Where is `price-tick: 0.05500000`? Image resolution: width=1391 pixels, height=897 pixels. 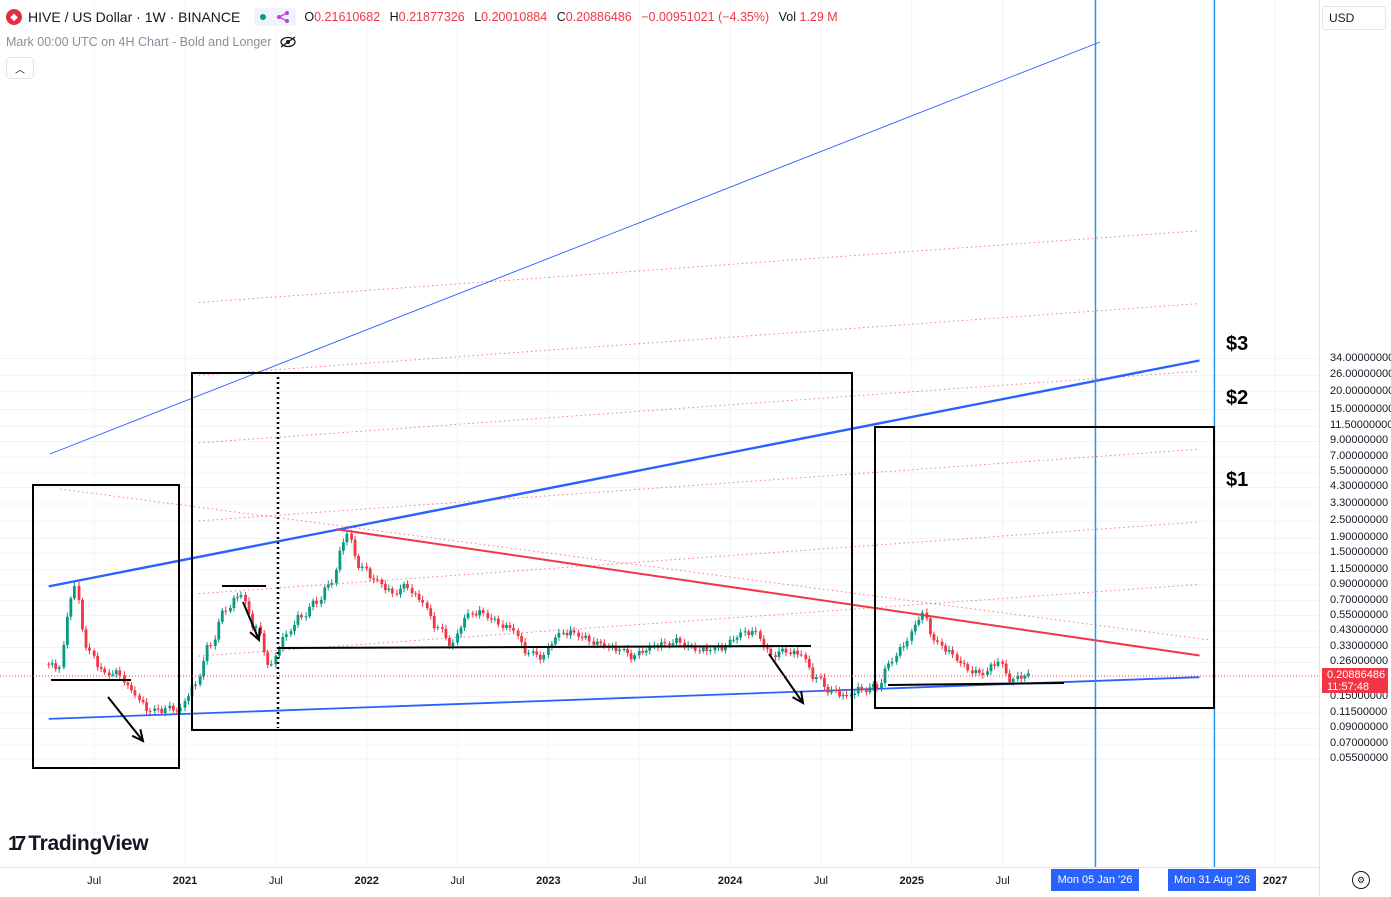 price-tick: 0.05500000 is located at coordinates (1359, 758).